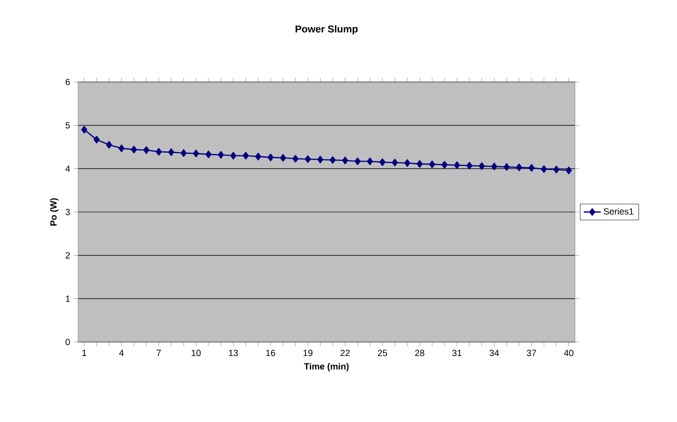 The image size is (677, 422). Describe the element at coordinates (327, 29) in the screenshot. I see `chart-title: Power Slump` at that location.